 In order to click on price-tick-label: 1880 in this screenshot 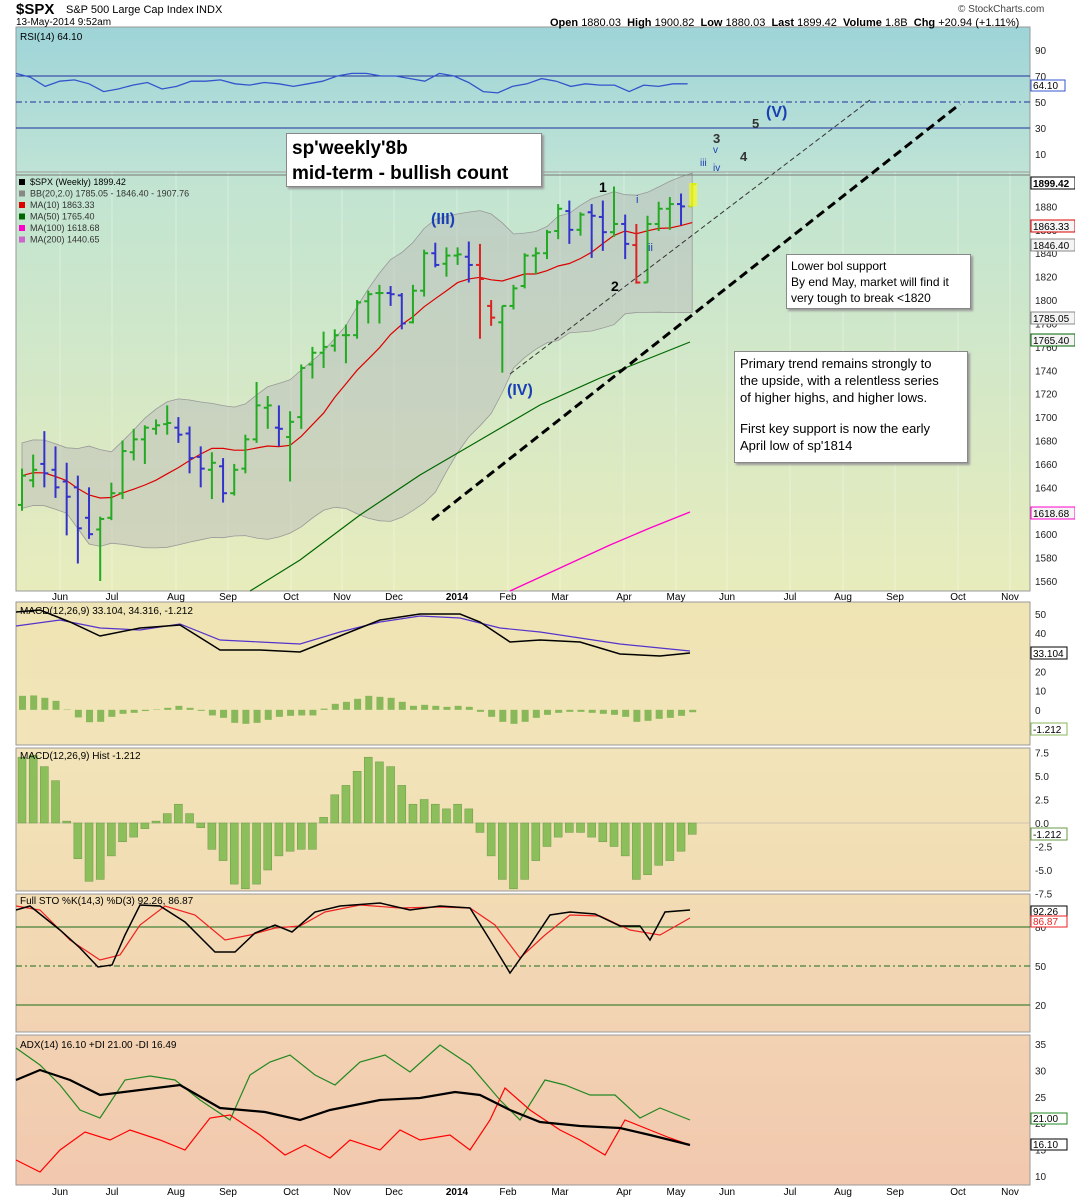, I will do `click(1046, 207)`.